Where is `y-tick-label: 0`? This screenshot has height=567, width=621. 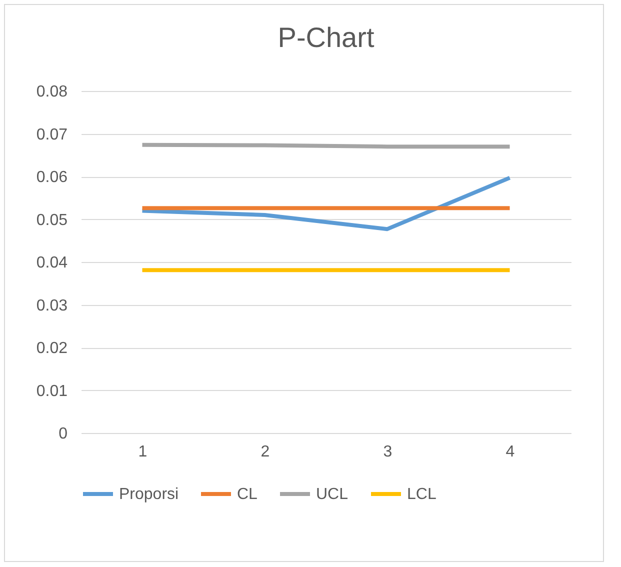
y-tick-label: 0 is located at coordinates (63, 434).